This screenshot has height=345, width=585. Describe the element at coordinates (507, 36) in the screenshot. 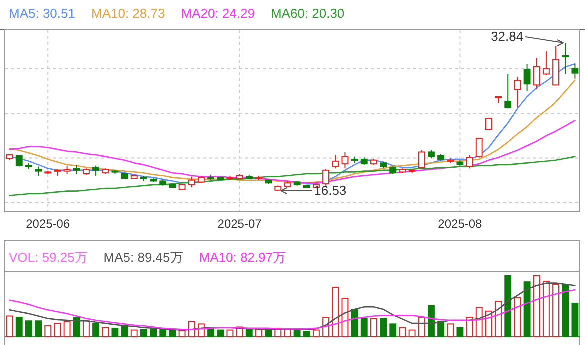

I see `annotation: 32.84` at that location.